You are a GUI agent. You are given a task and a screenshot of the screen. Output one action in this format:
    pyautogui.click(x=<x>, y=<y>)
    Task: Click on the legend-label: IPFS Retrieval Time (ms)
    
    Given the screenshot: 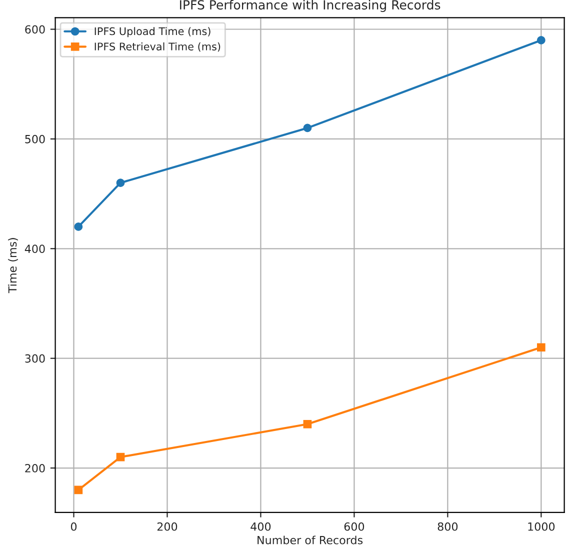 What is the action you would take?
    pyautogui.click(x=157, y=47)
    